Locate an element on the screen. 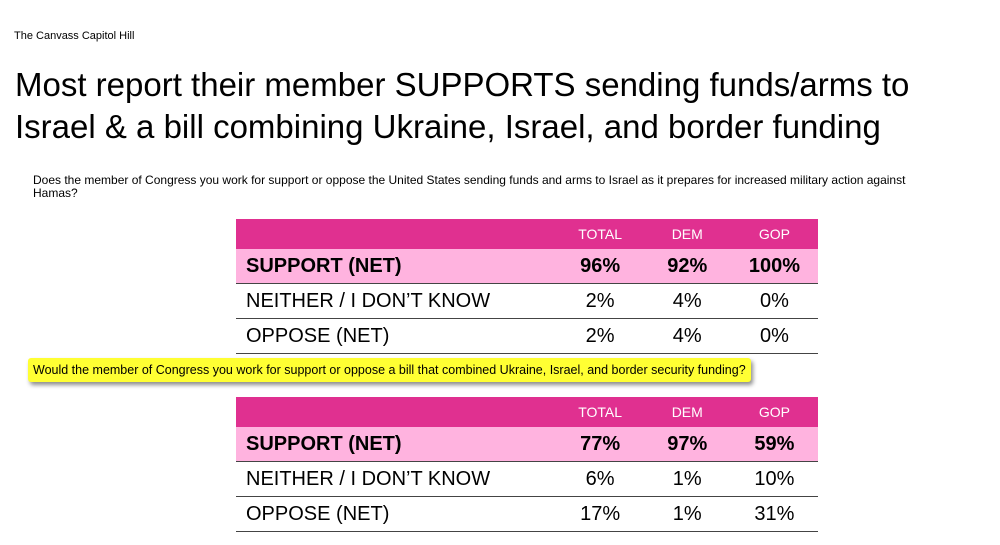 The width and height of the screenshot is (1000, 545). table-row-neither: NEITHER / I DON’T KNOW 2% 4% 0% is located at coordinates (527, 301).